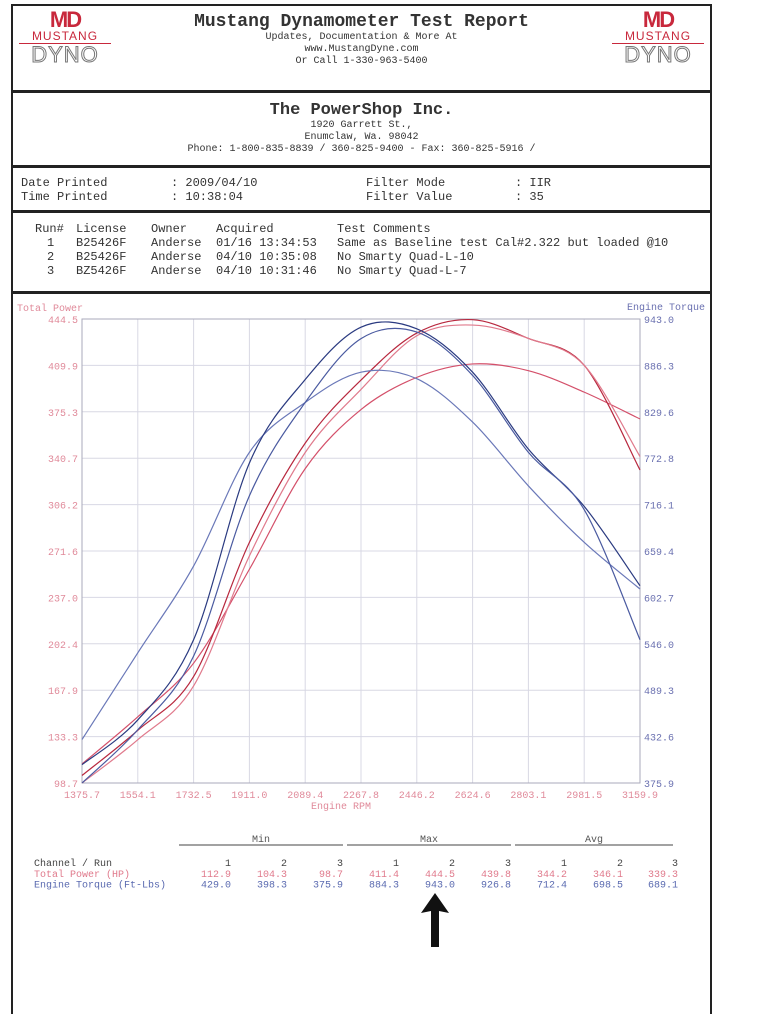 This screenshot has height=1023, width=778. I want to click on y-tick-label: 271.6, so click(63, 553).